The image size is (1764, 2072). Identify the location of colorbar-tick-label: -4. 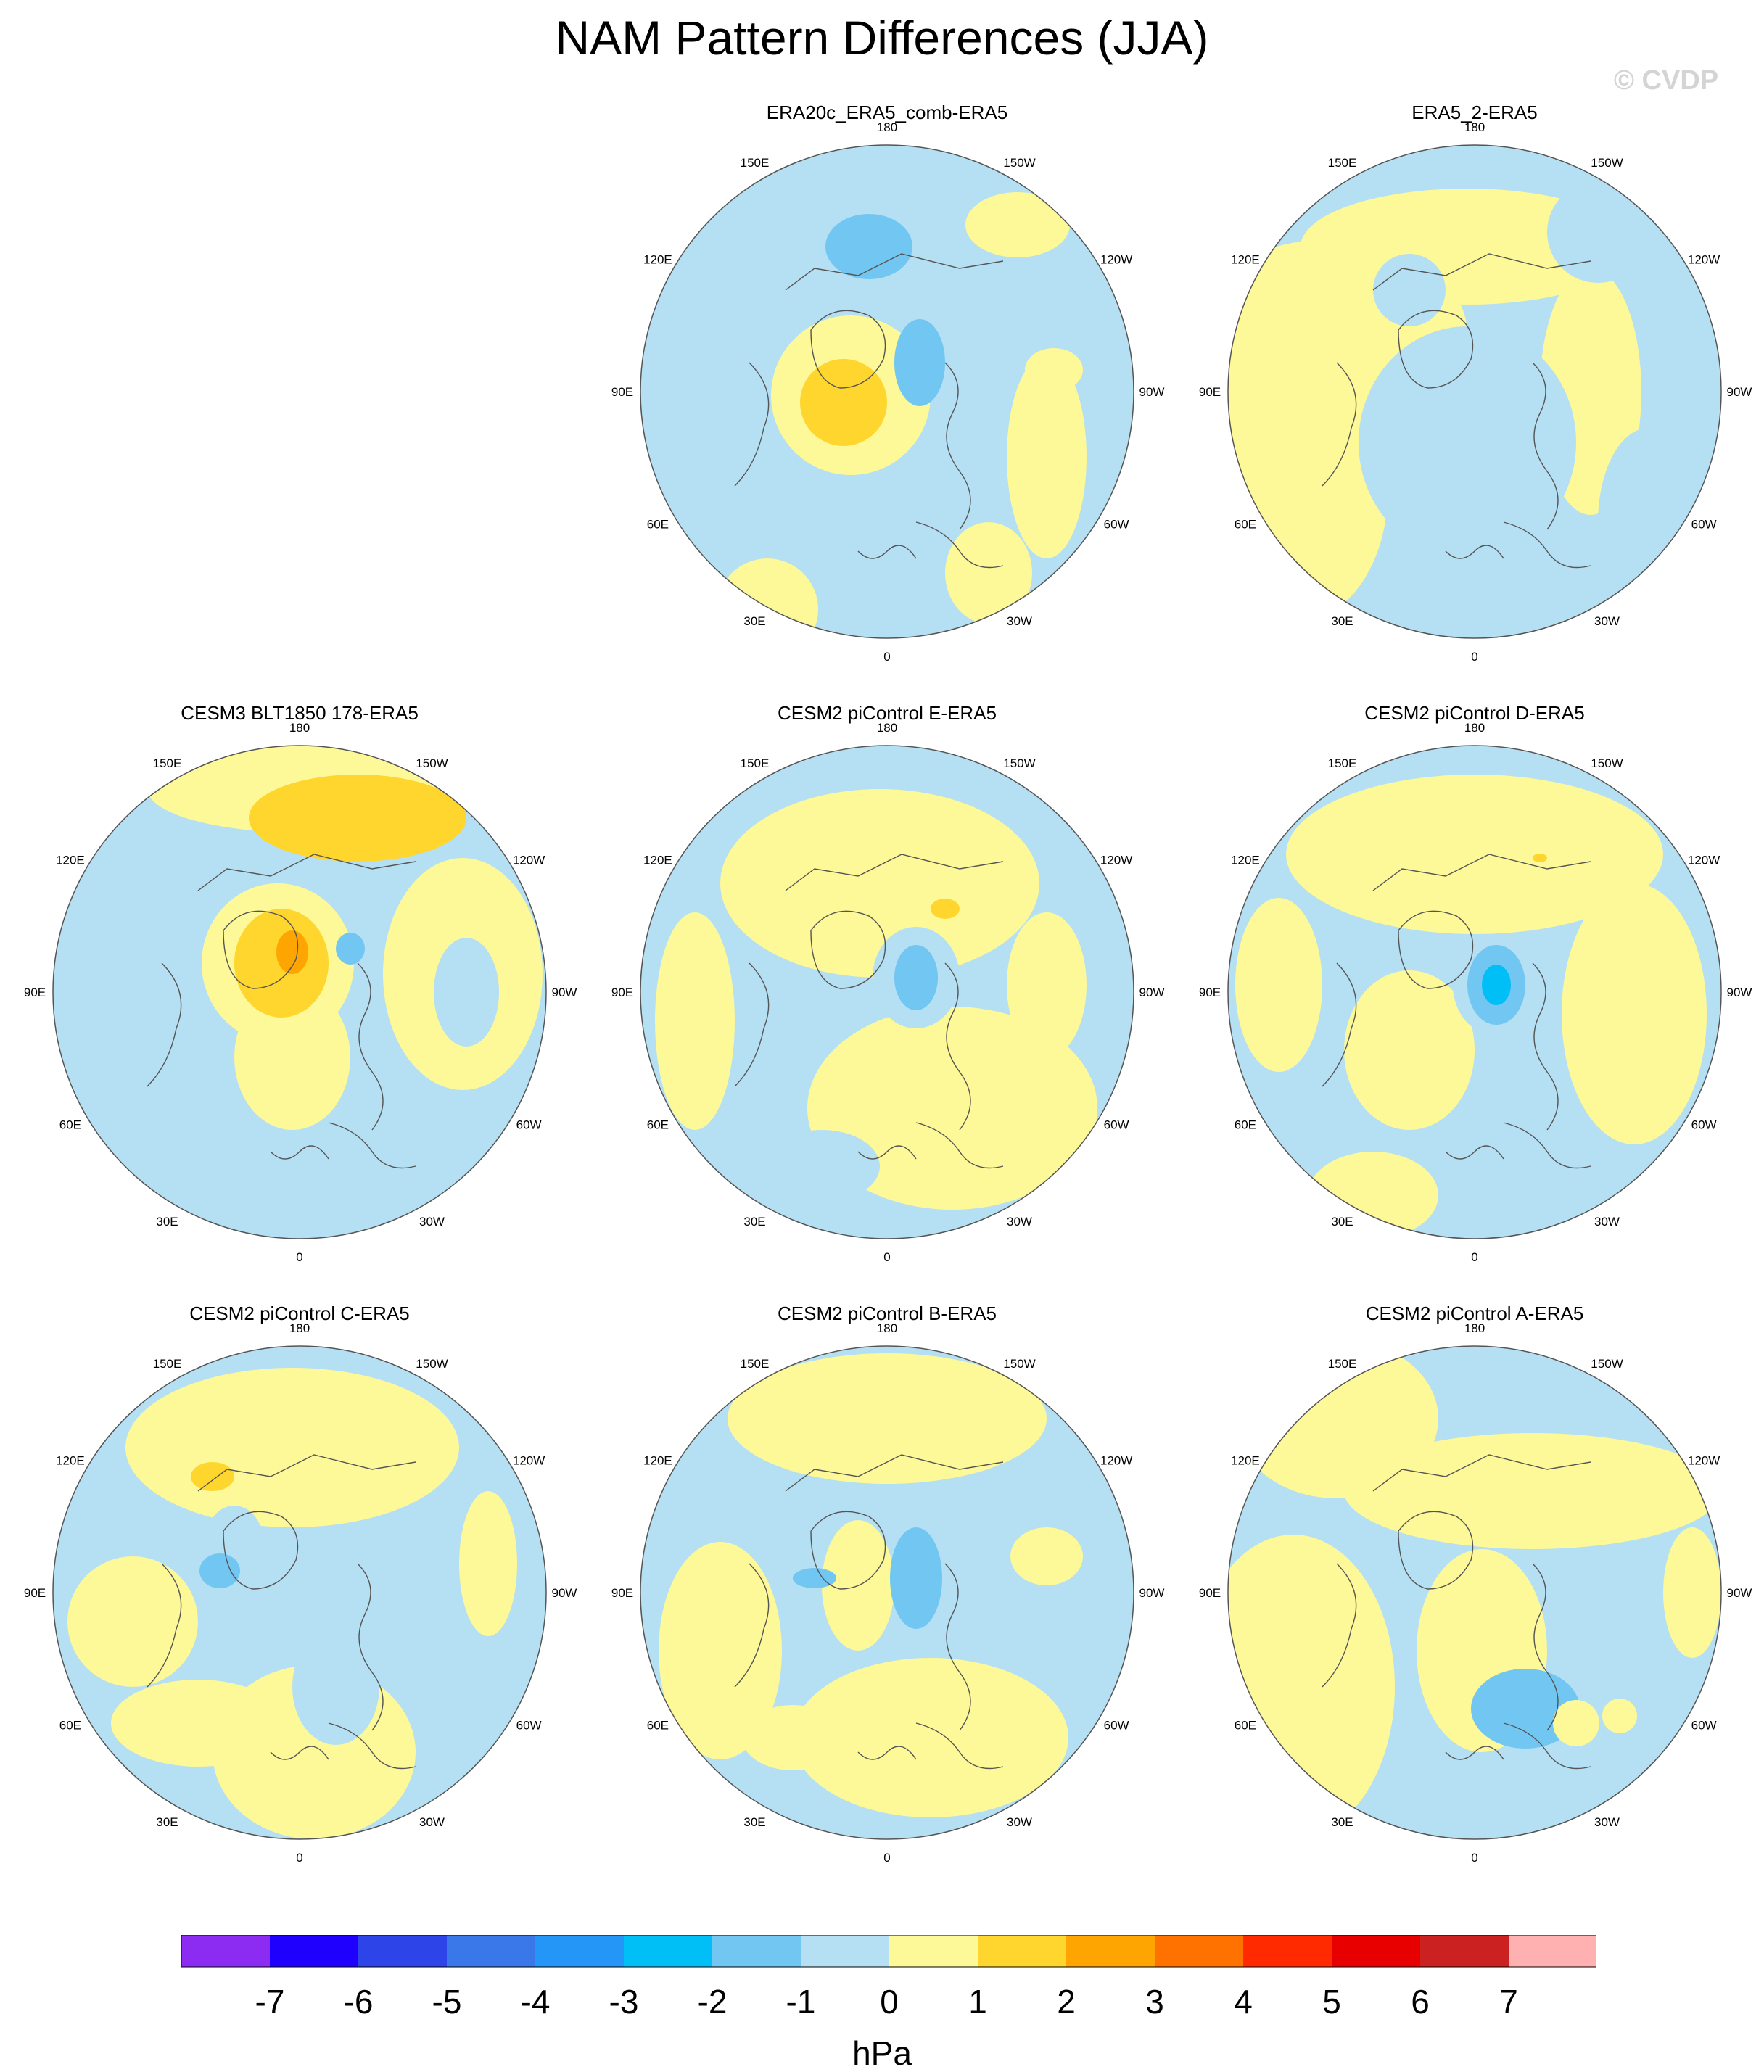
(536, 2002).